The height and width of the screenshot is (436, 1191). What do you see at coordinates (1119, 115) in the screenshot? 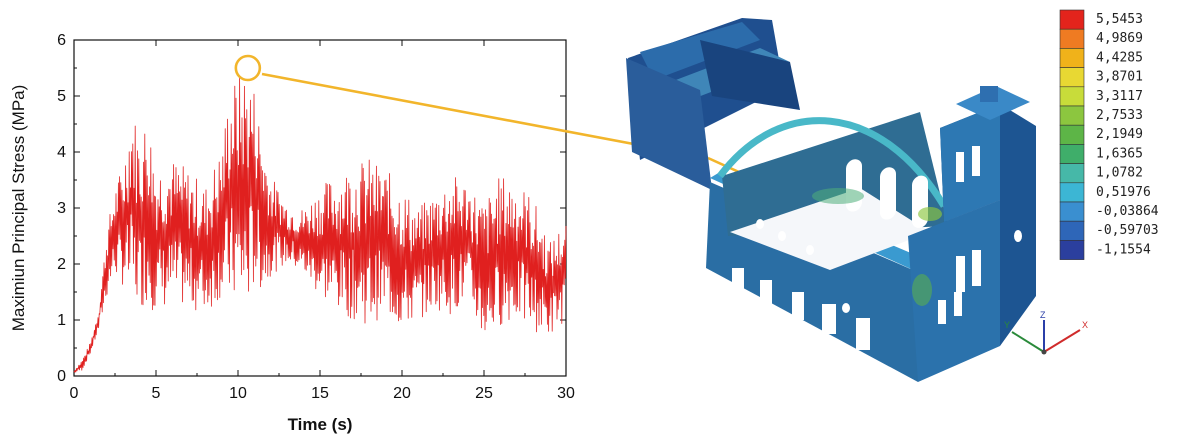
I see `legend-value: 2,7533` at bounding box center [1119, 115].